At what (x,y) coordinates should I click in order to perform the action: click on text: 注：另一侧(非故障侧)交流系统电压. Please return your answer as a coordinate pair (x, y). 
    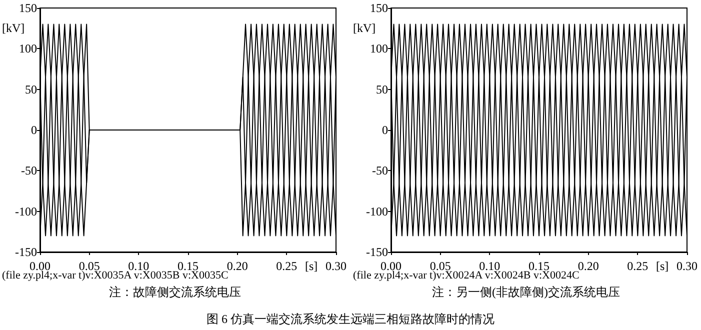
    Looking at the image, I should click on (526, 292).